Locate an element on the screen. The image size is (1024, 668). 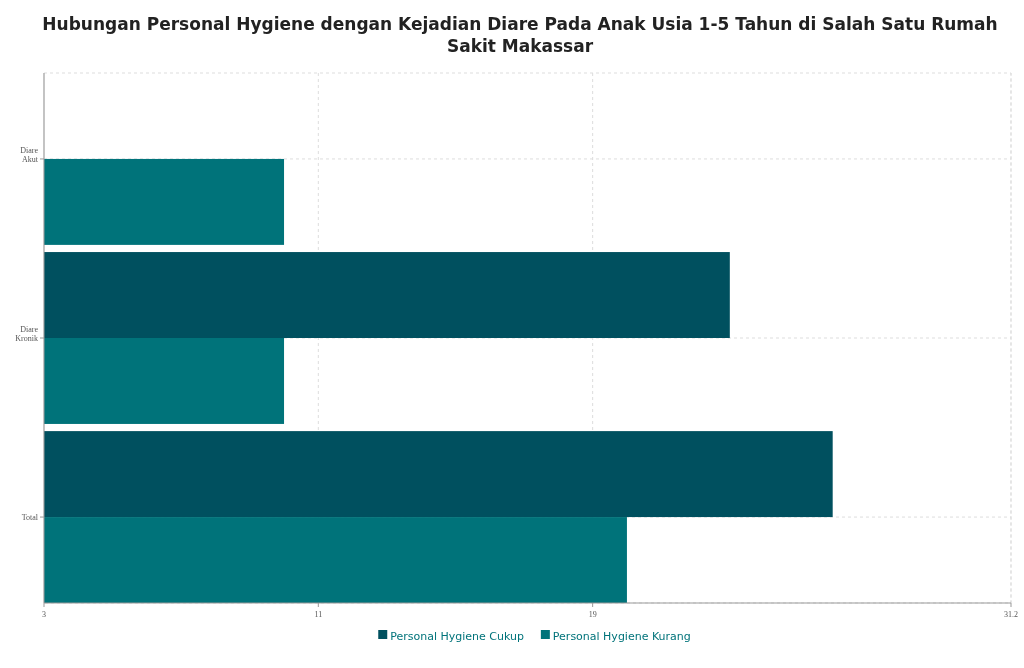
y-tick-label: Total is located at coordinates (30, 518).